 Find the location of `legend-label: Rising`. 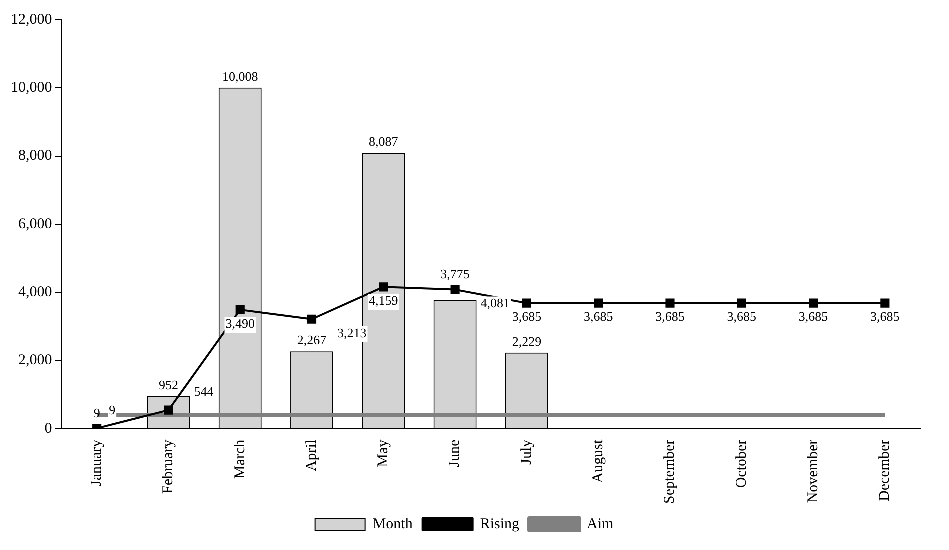

legend-label: Rising is located at coordinates (500, 524).